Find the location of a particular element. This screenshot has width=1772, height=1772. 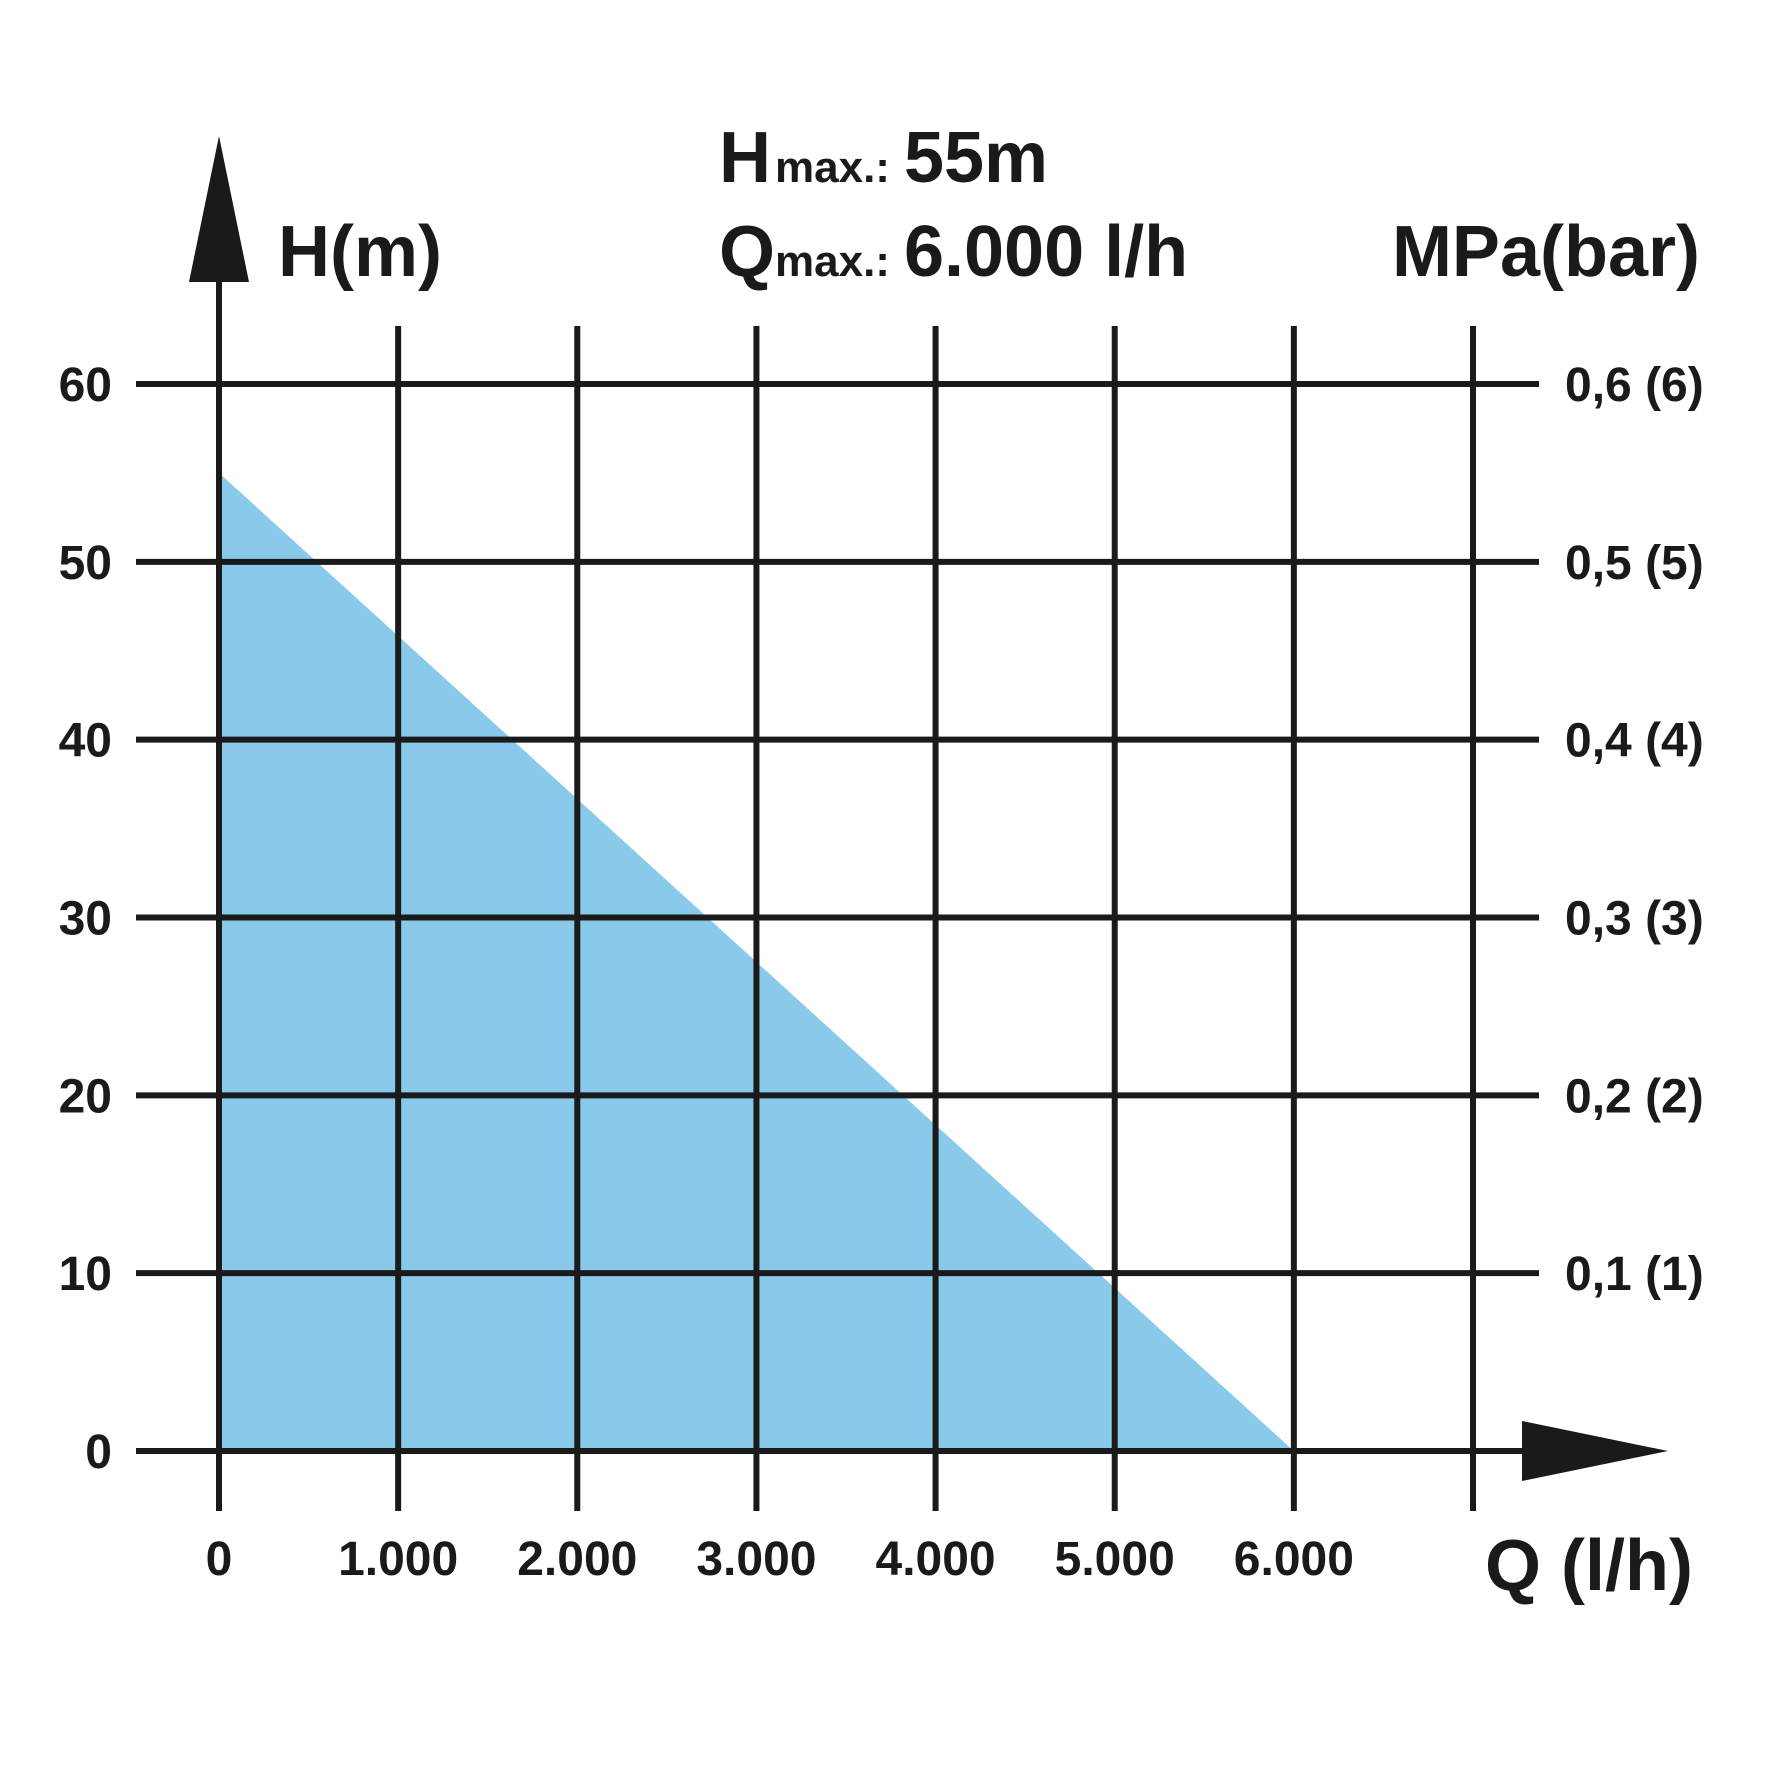

annotation-value: 6.000 l/h is located at coordinates (1046, 252).